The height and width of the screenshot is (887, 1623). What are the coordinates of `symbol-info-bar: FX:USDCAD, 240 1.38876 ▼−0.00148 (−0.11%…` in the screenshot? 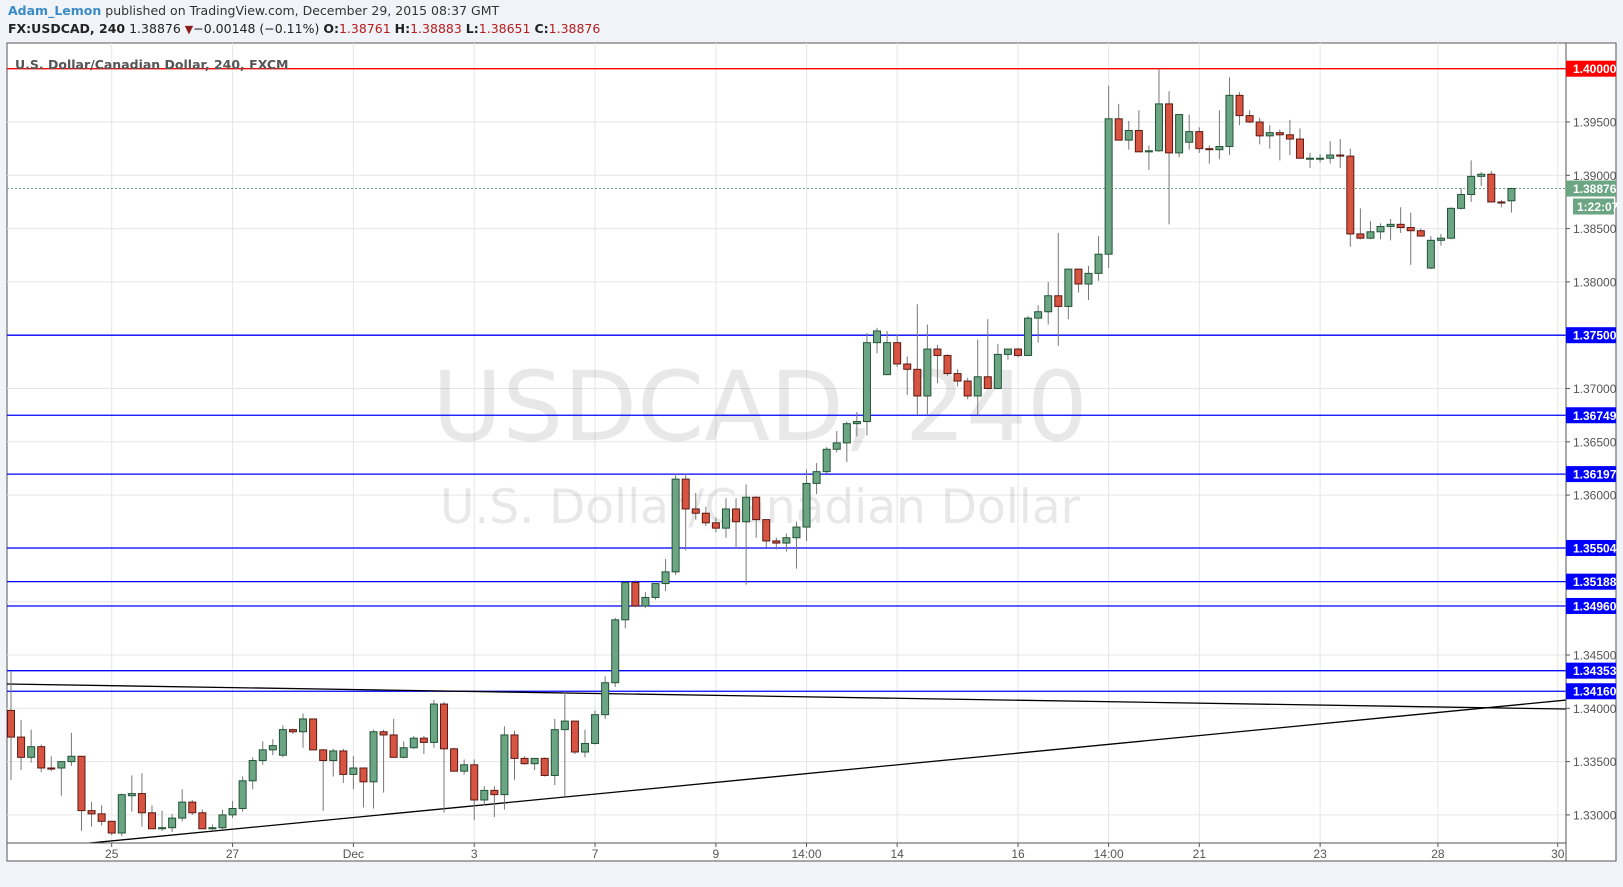 It's located at (304, 28).